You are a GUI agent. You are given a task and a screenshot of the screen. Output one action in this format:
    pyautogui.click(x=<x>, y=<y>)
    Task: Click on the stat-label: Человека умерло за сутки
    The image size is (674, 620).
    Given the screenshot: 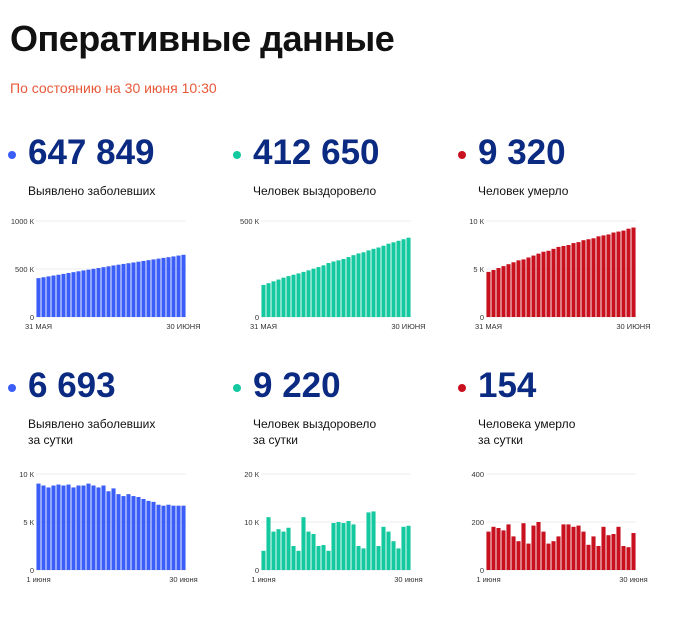 What is the action you would take?
    pyautogui.click(x=526, y=432)
    